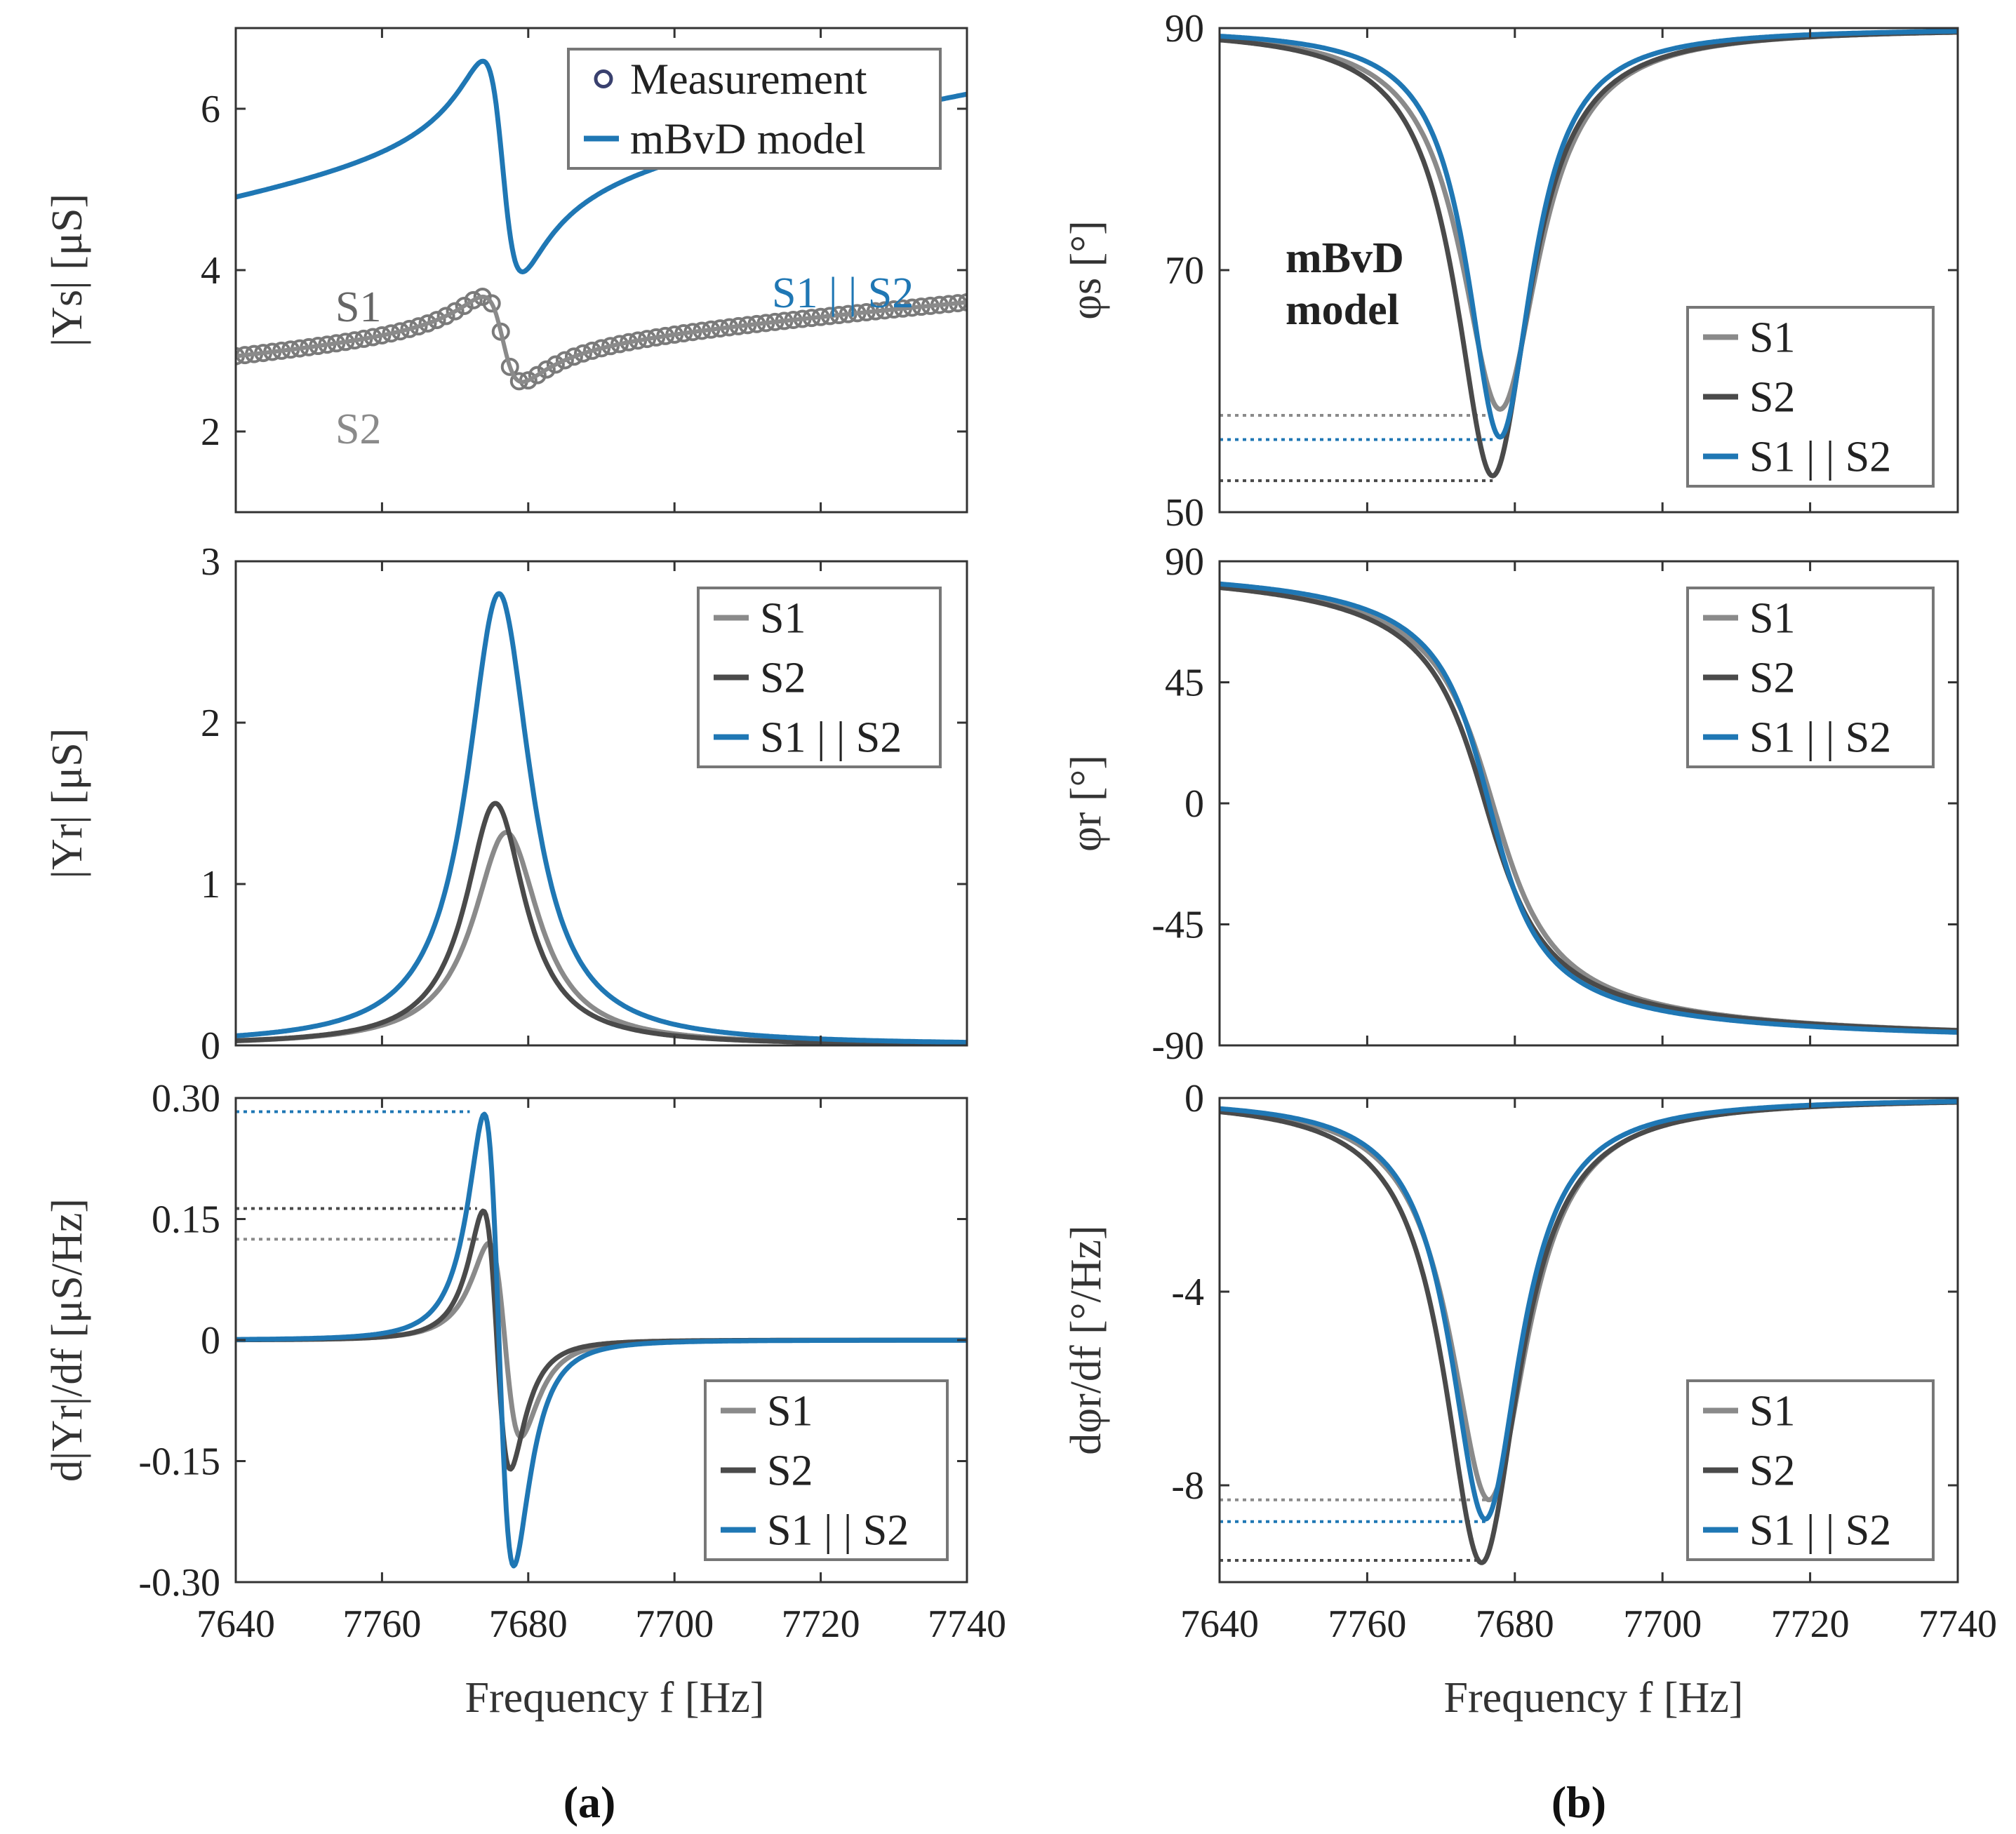 This screenshot has width=2016, height=1834. What do you see at coordinates (1187, 1292) in the screenshot?
I see `y-tick-label: -4` at bounding box center [1187, 1292].